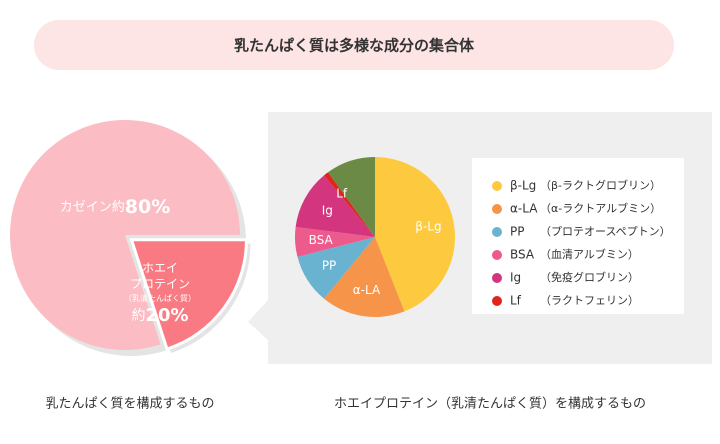 The height and width of the screenshot is (444, 720). Describe the element at coordinates (329, 266) in the screenshot. I see `slice-label: PP` at that location.